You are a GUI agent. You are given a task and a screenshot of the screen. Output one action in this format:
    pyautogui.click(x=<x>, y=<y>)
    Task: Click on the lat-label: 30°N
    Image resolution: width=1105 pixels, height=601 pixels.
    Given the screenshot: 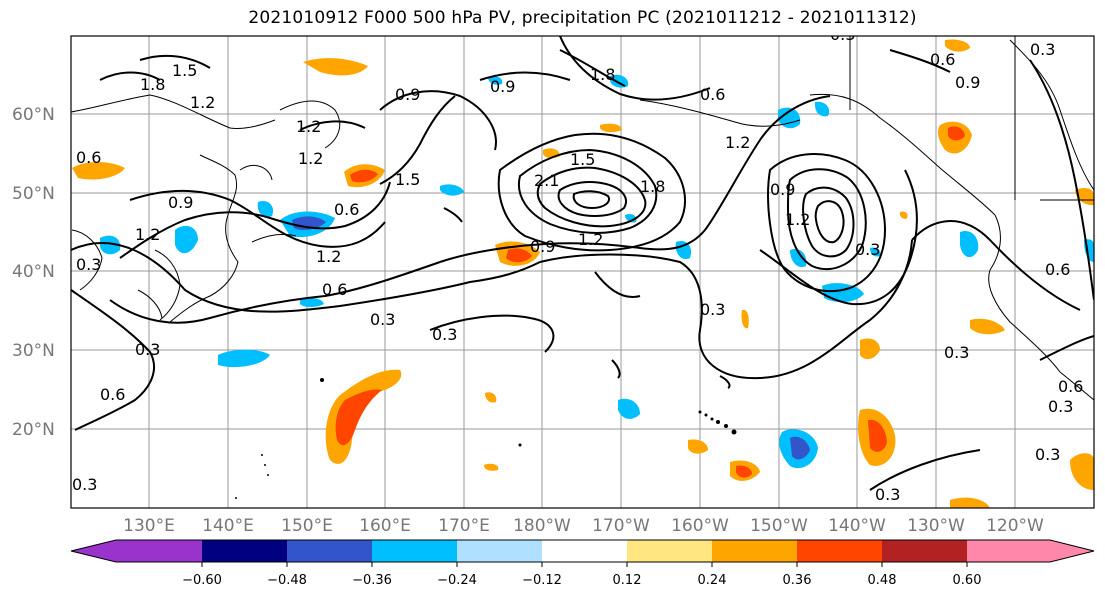 What is the action you would take?
    pyautogui.click(x=33, y=351)
    